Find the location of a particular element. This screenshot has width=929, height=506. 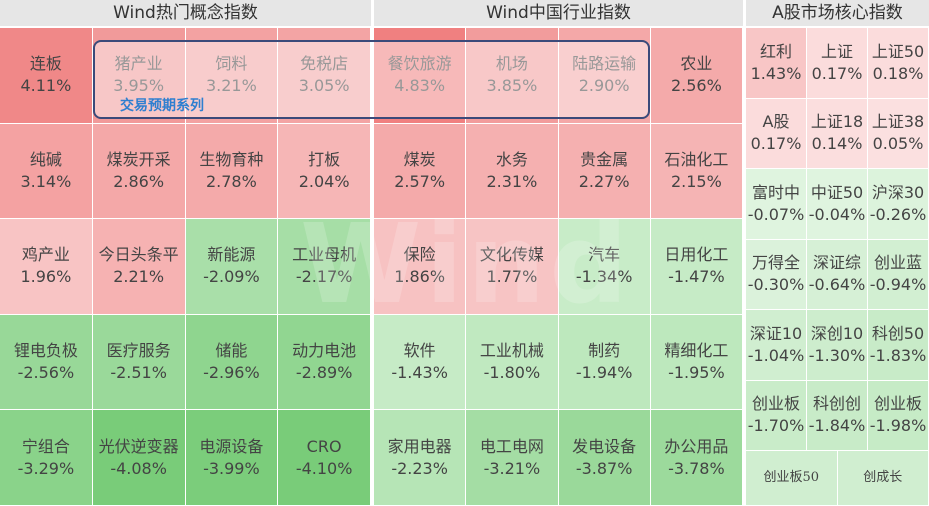

index-change: -1.83% is located at coordinates (898, 355).